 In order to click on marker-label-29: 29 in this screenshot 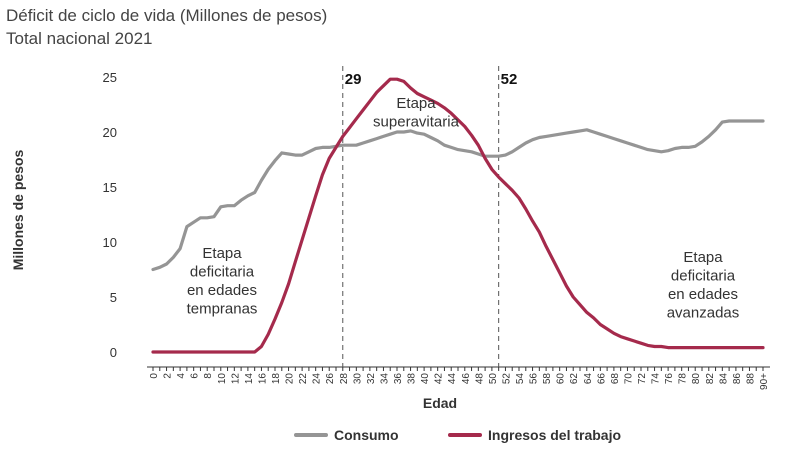, I will do `click(353, 79)`.